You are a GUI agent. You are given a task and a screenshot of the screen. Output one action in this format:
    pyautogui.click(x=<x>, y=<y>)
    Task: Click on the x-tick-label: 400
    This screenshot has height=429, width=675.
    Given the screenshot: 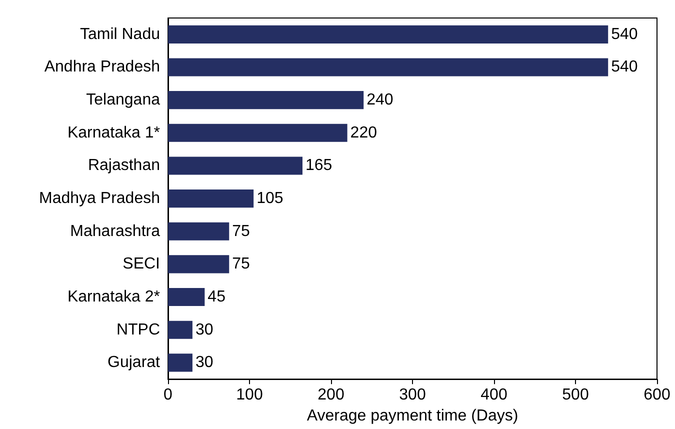 What is the action you would take?
    pyautogui.click(x=494, y=395)
    